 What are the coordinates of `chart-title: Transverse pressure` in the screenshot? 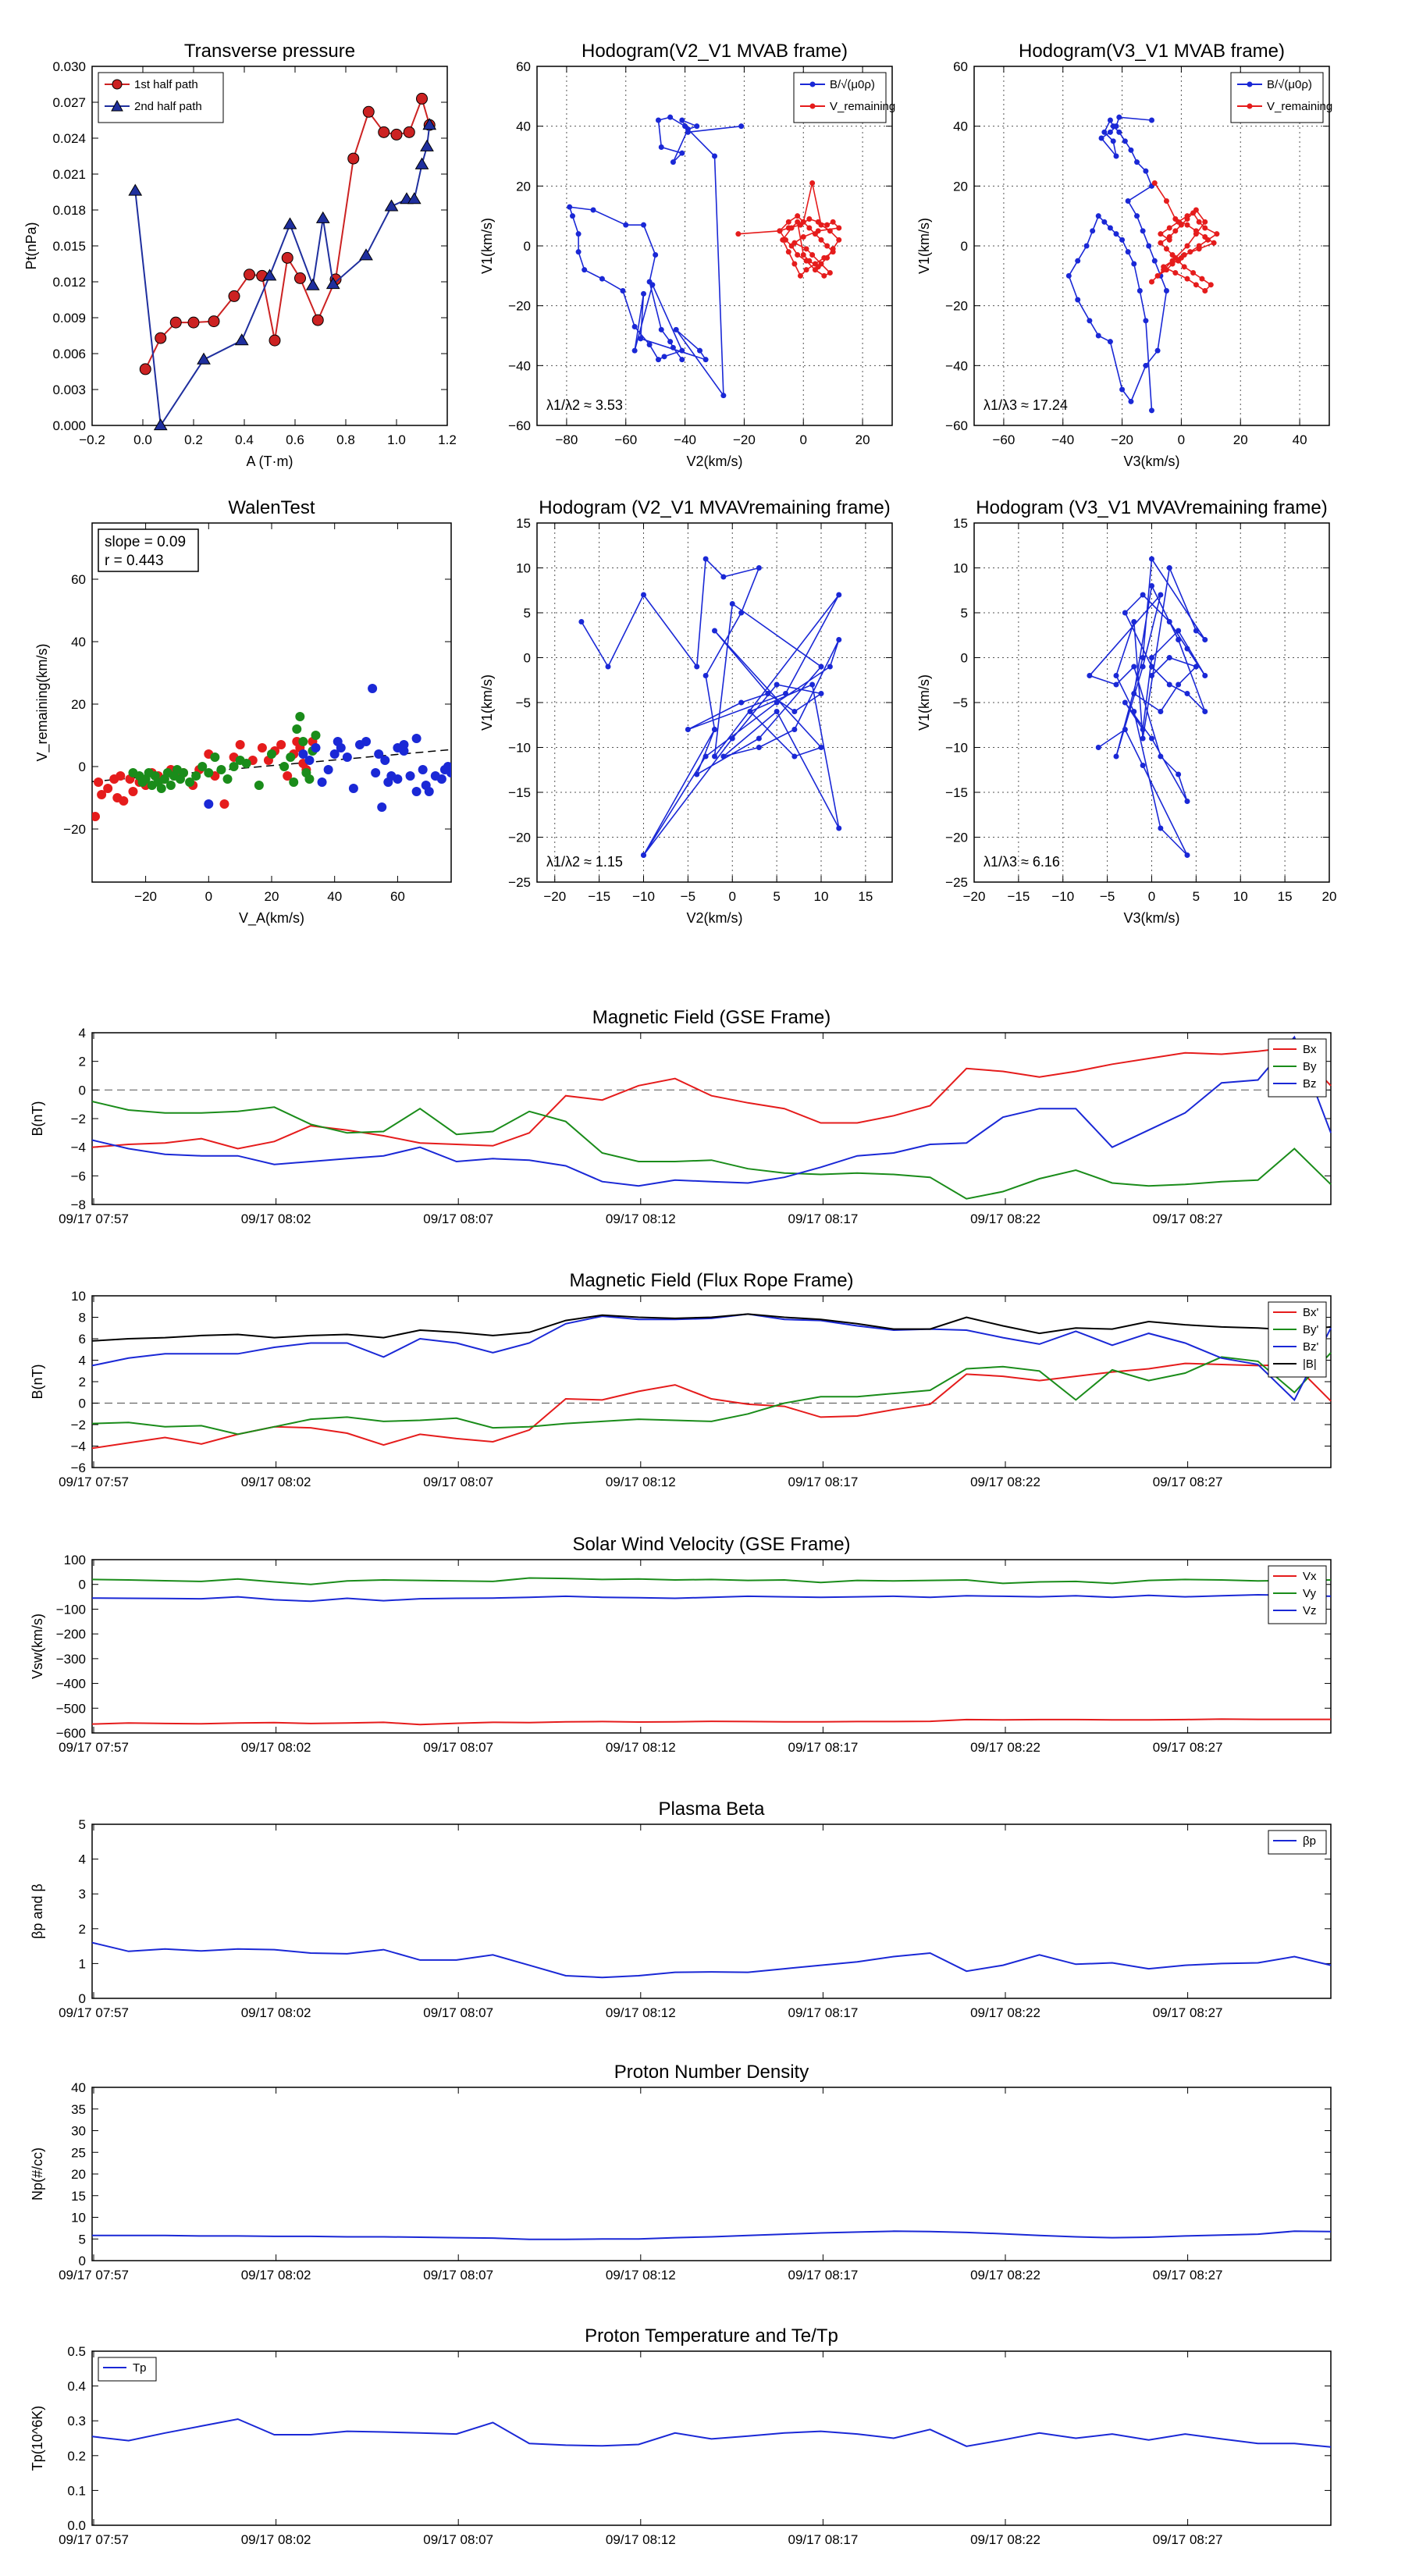 It's located at (270, 51).